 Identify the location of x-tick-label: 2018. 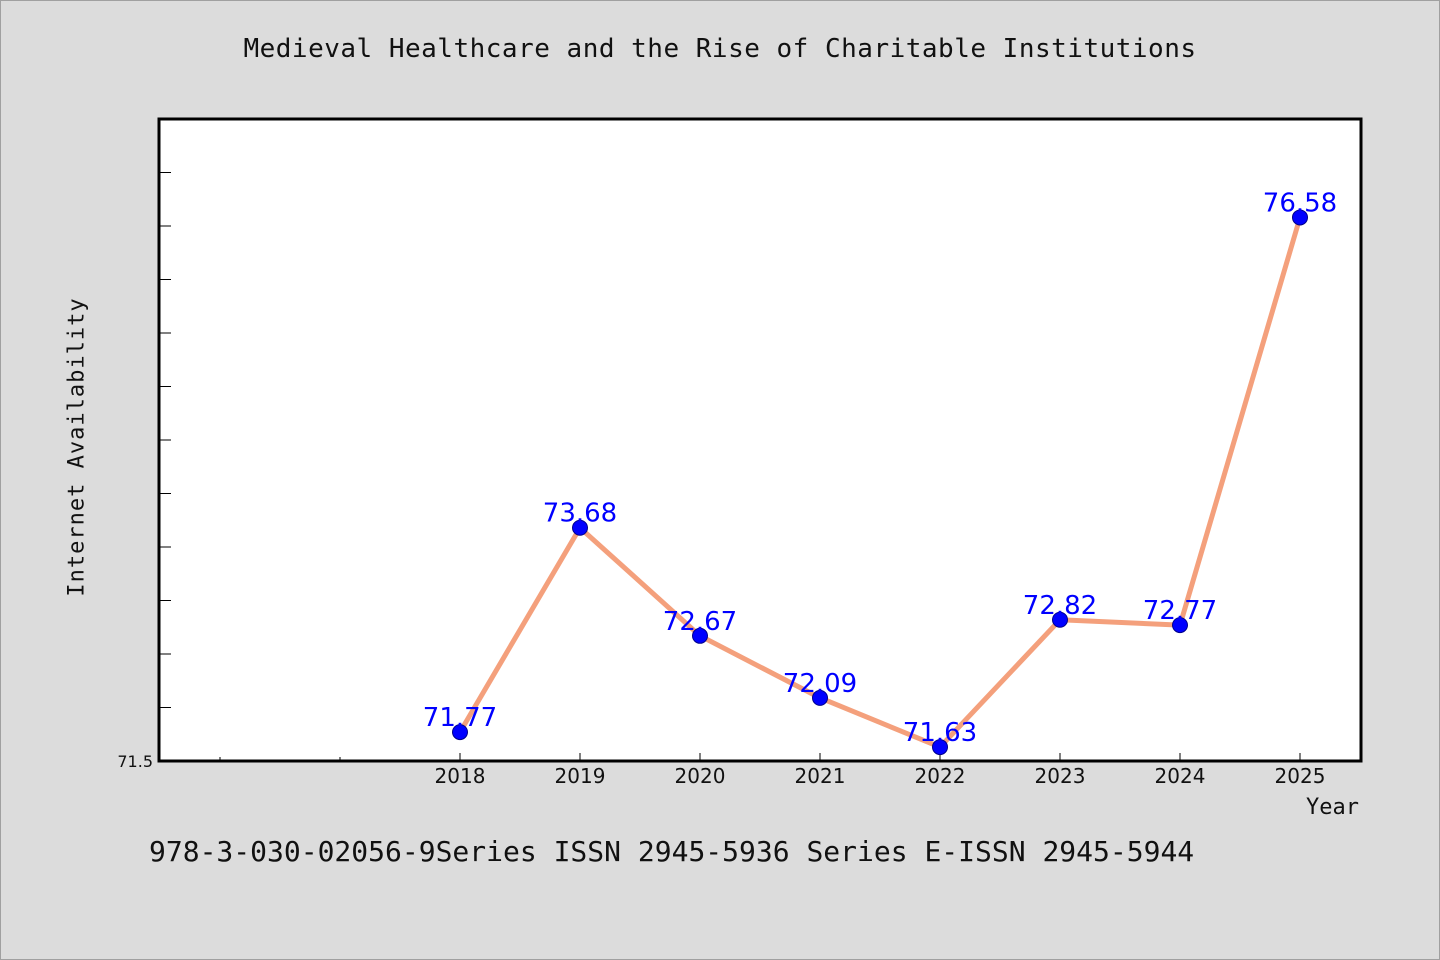
(460, 776).